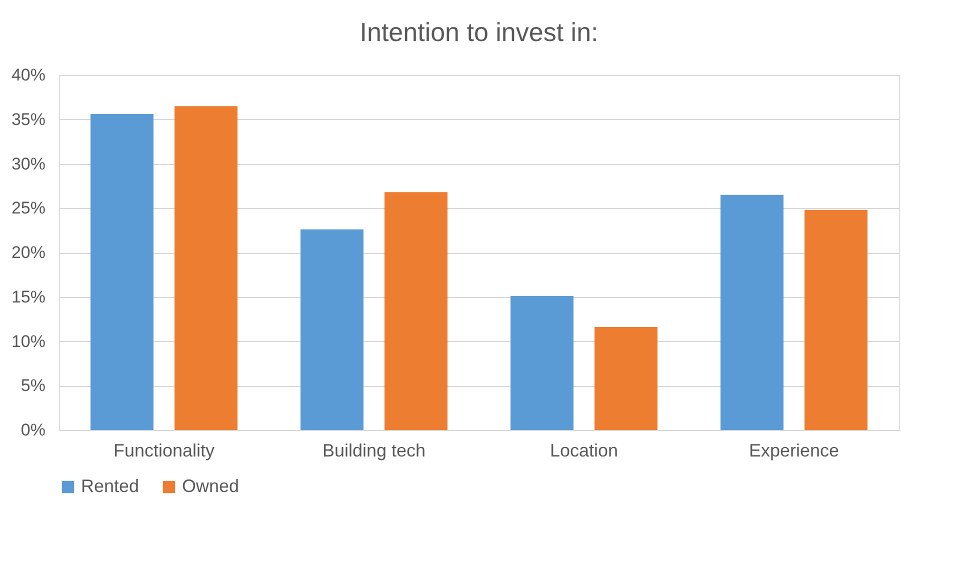 The width and height of the screenshot is (953, 578). What do you see at coordinates (28, 208) in the screenshot?
I see `y-tick-label: 25%` at bounding box center [28, 208].